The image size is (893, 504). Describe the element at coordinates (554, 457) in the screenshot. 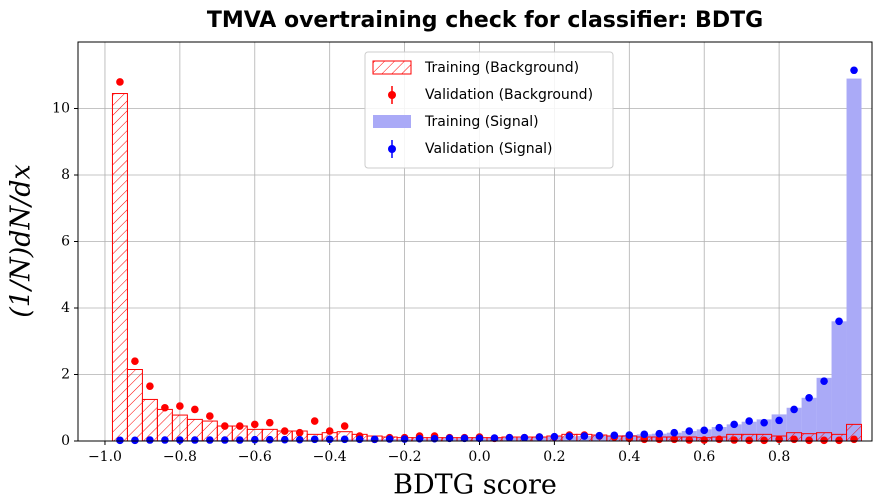

I see `x-tick-label: 0.2` at that location.